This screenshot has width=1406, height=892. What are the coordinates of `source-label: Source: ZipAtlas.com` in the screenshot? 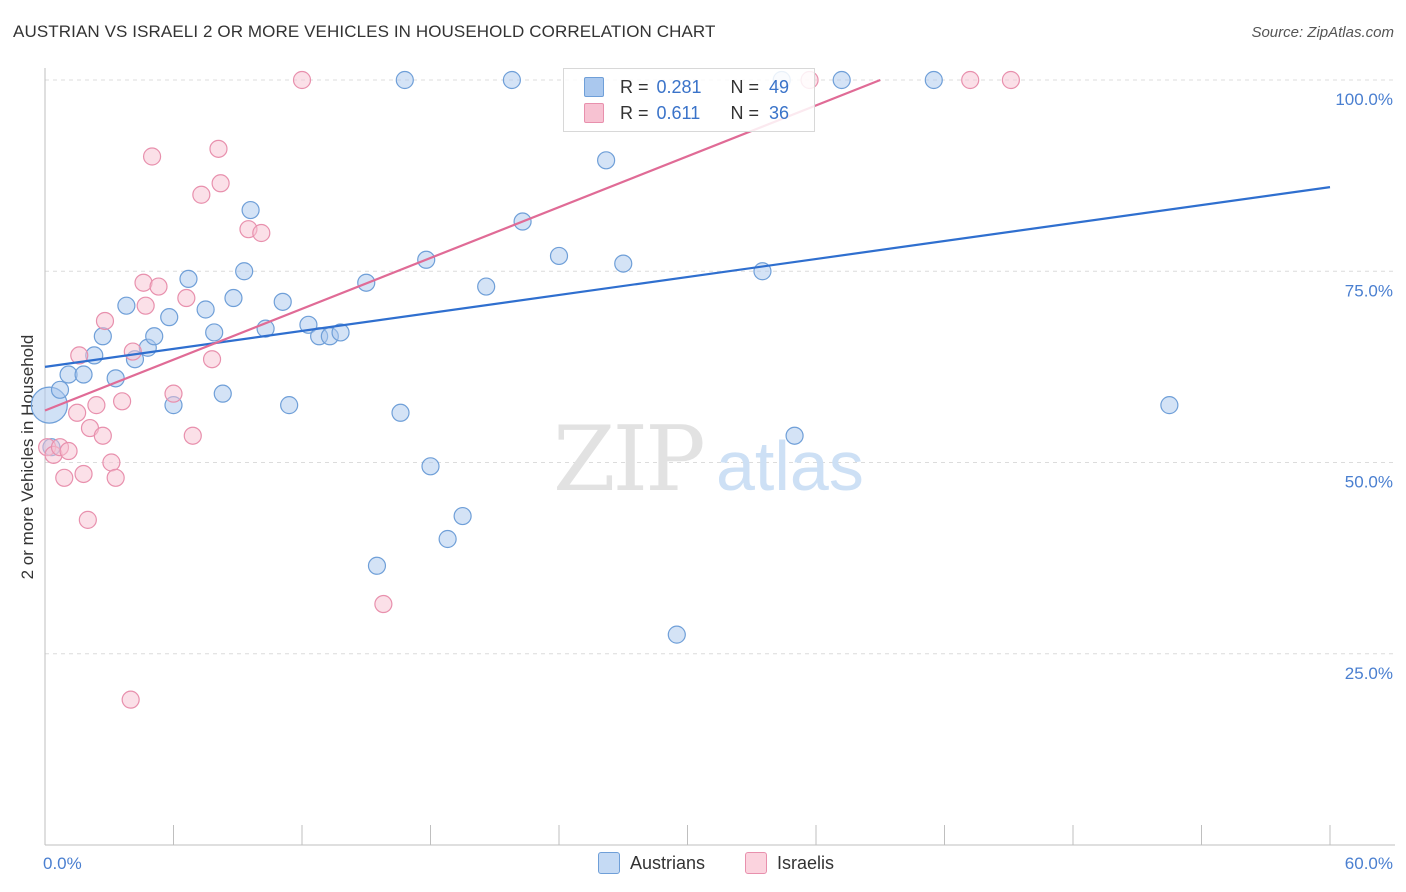 It's located at (1322, 32).